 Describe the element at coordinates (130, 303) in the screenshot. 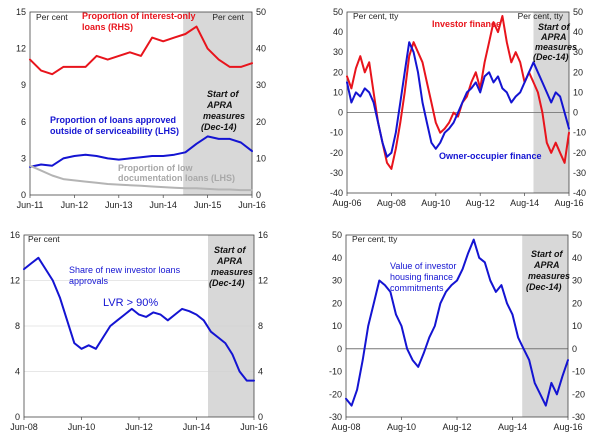

I see `series-label-lvr: LVR > 90%` at that location.